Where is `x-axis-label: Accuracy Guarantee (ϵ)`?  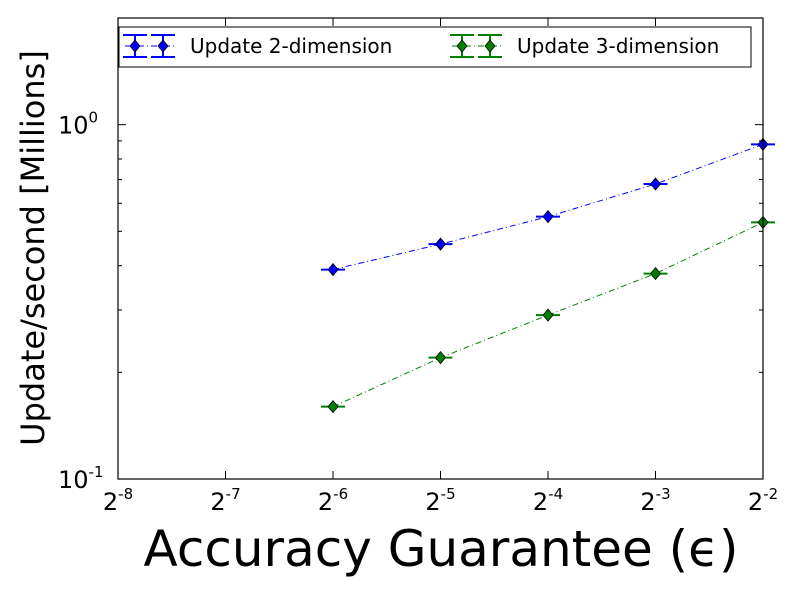
x-axis-label: Accuracy Guarantee (ϵ) is located at coordinates (441, 549).